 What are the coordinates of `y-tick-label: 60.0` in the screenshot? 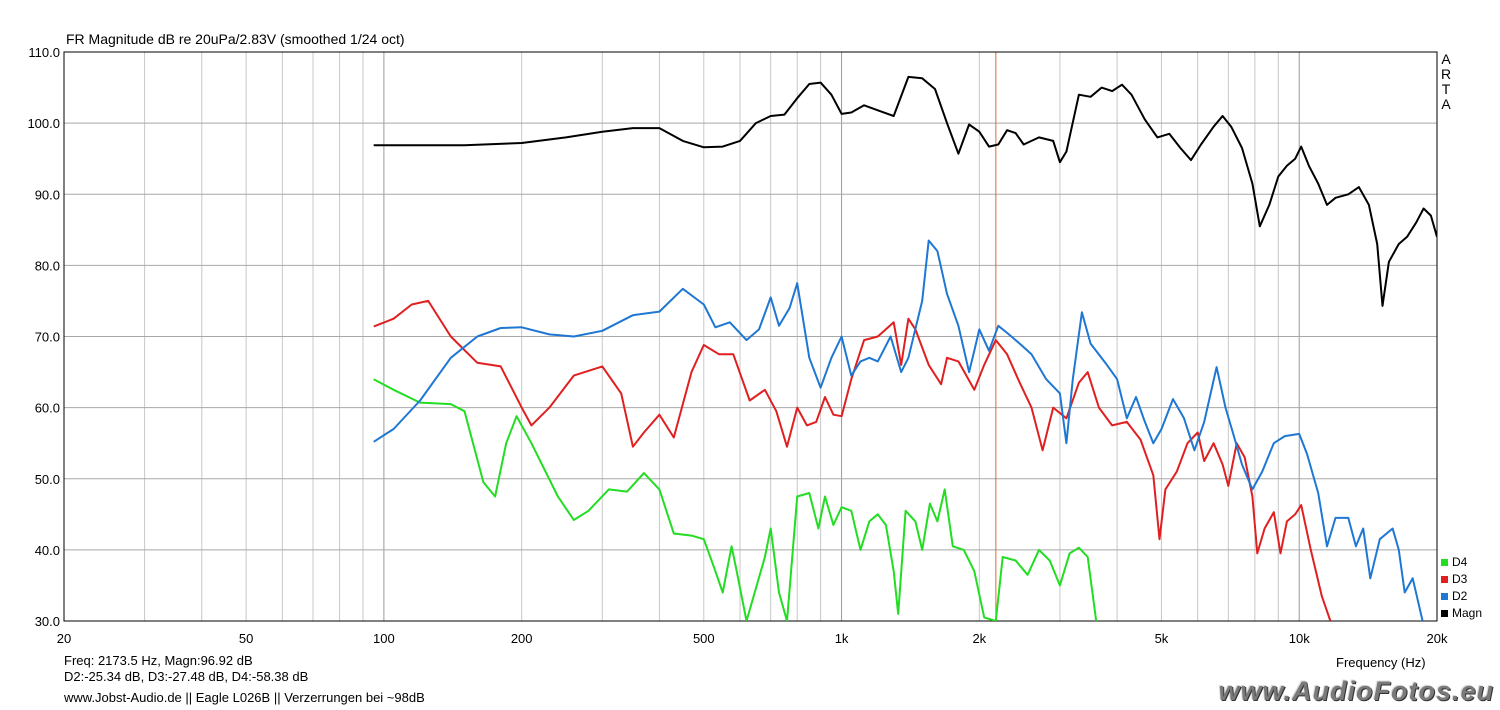 It's located at (47, 408).